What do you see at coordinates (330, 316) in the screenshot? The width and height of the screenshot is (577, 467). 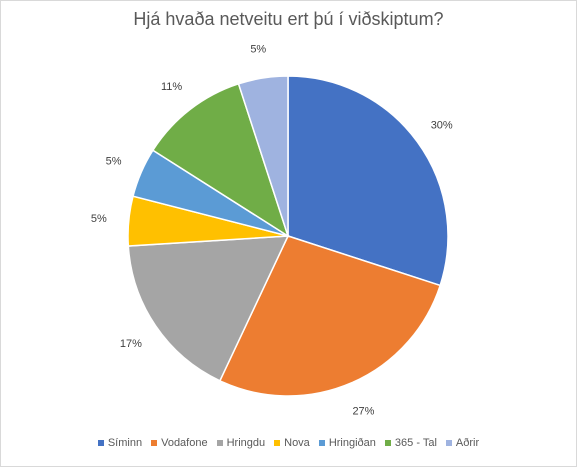 I see `pie-slice-vodafone` at bounding box center [330, 316].